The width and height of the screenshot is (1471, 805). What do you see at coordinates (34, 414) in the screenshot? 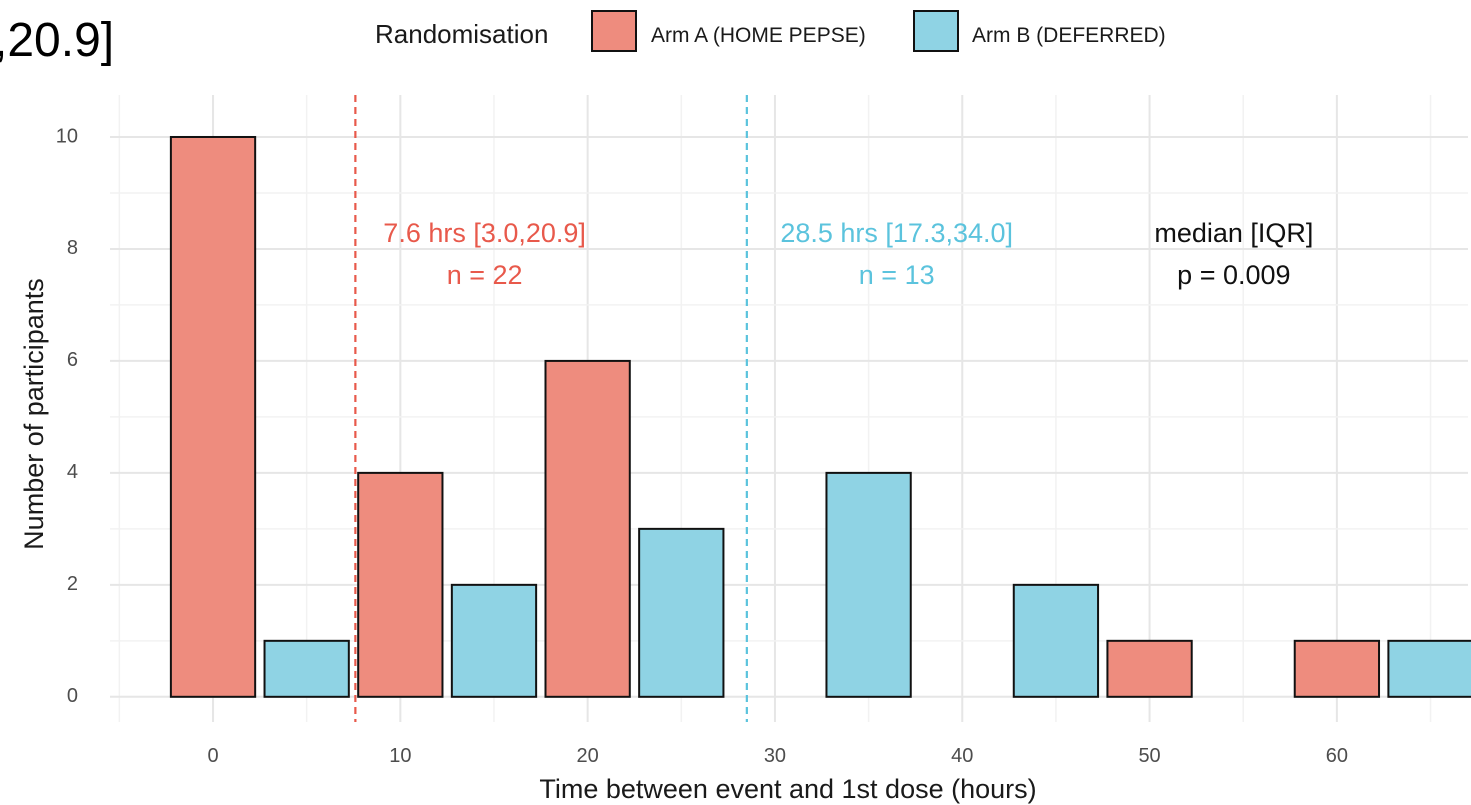
I see `y-axis-title: Number of participants` at bounding box center [34, 414].